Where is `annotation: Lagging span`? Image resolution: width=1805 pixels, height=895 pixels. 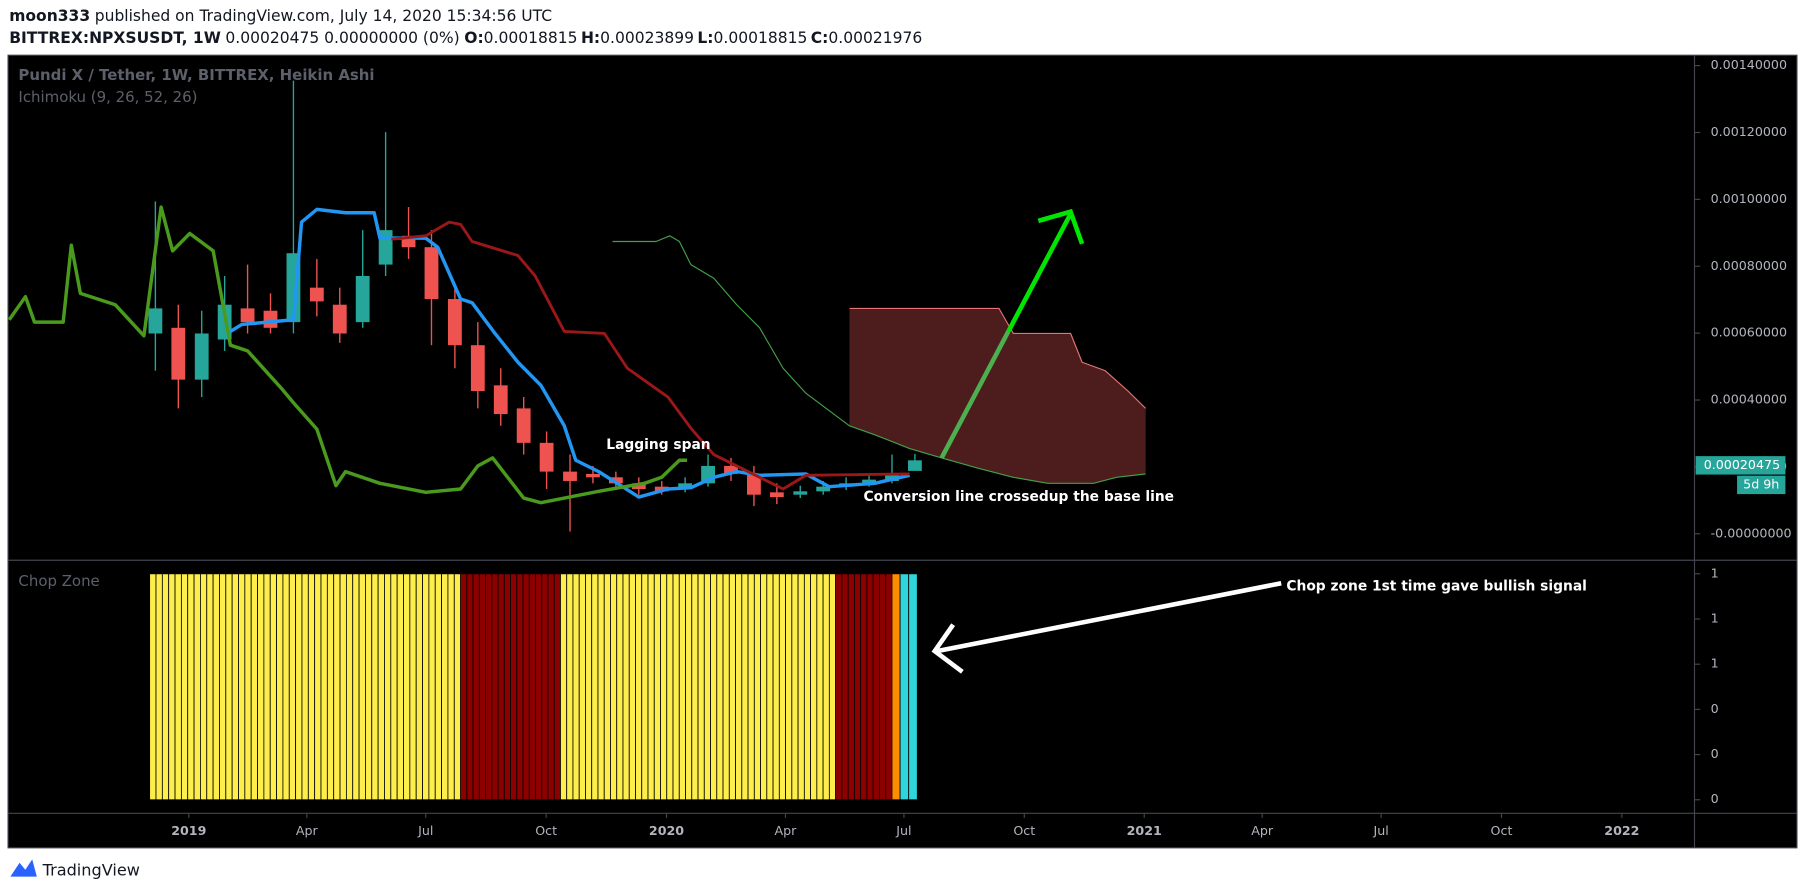 annotation: Lagging span is located at coordinates (658, 445).